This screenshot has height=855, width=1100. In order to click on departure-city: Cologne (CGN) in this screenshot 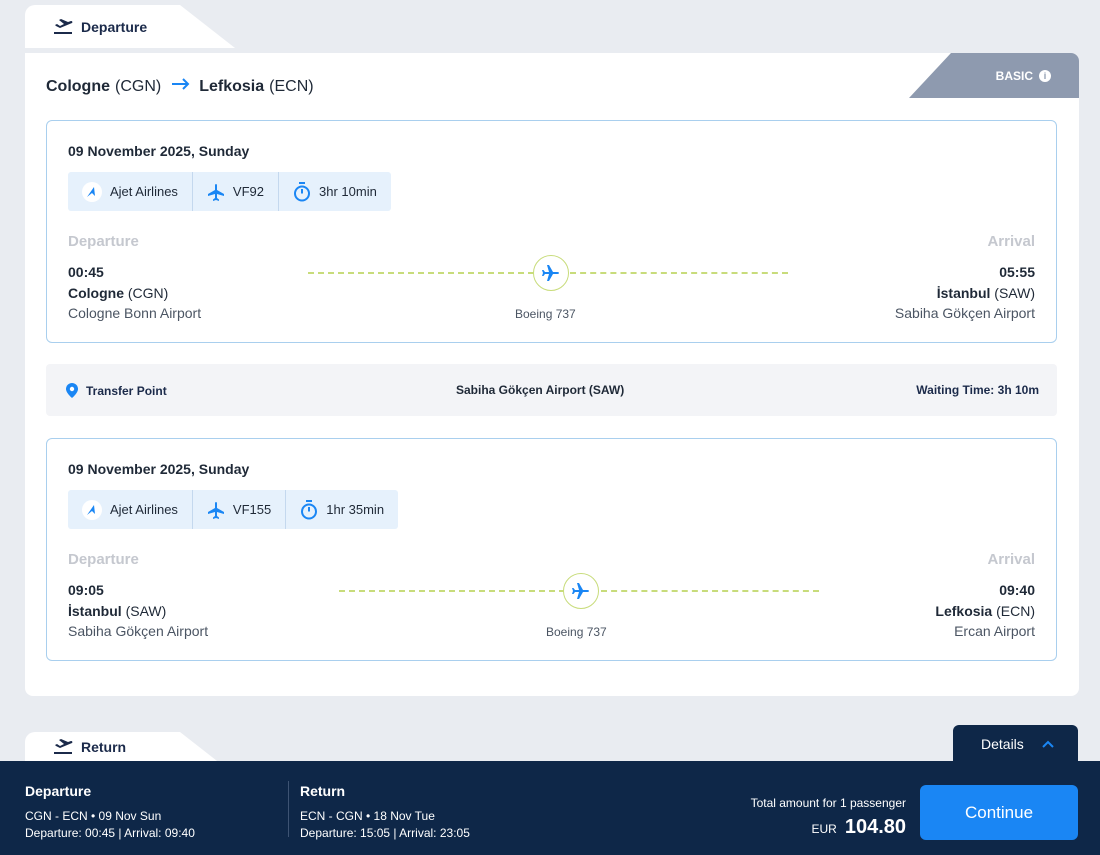, I will do `click(118, 293)`.